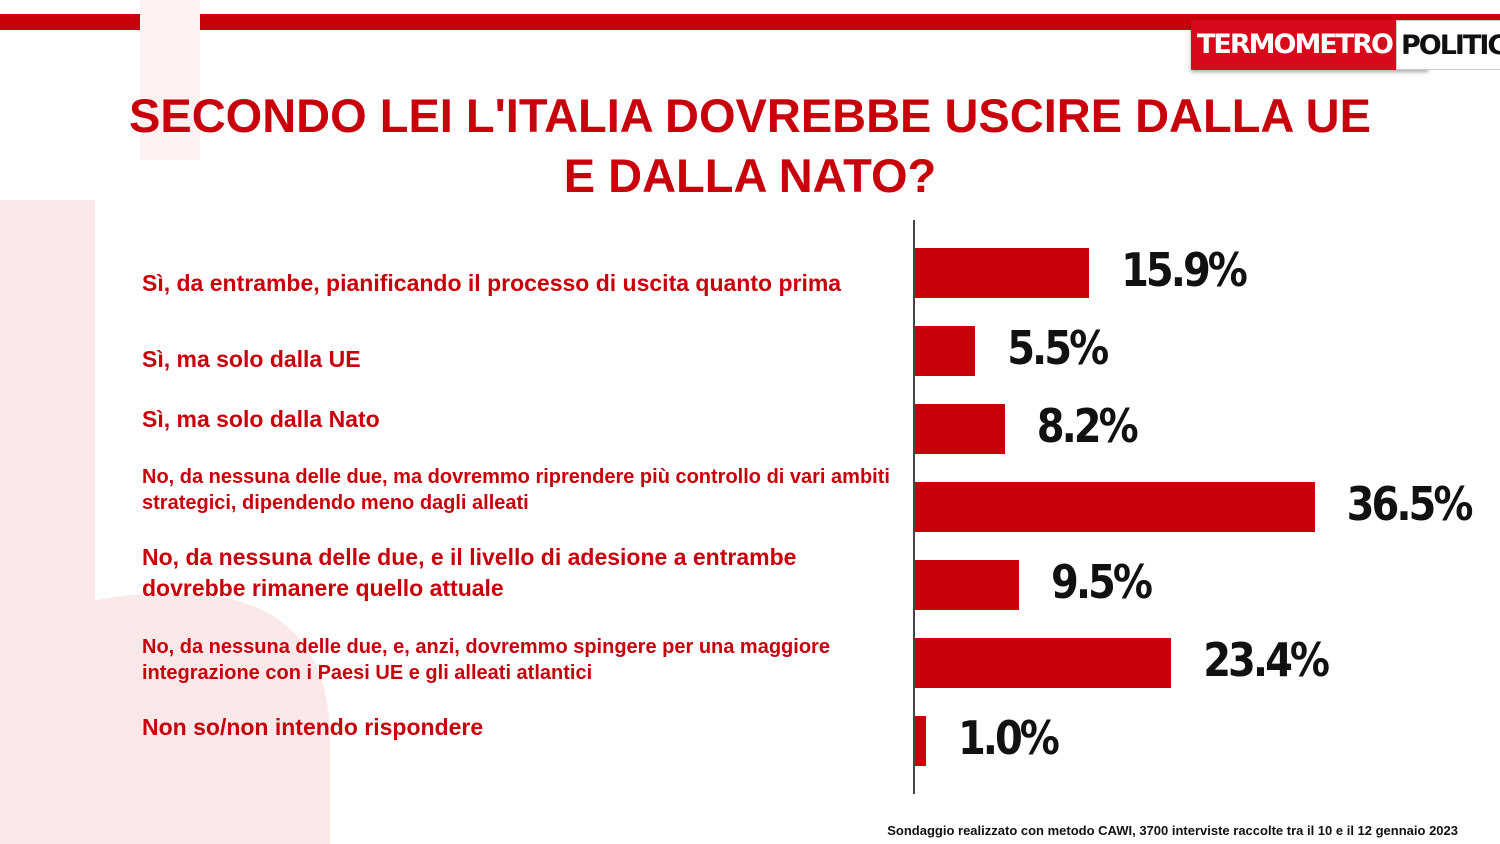  Describe the element at coordinates (1087, 427) in the screenshot. I see `value-label: 8.2%` at that location.